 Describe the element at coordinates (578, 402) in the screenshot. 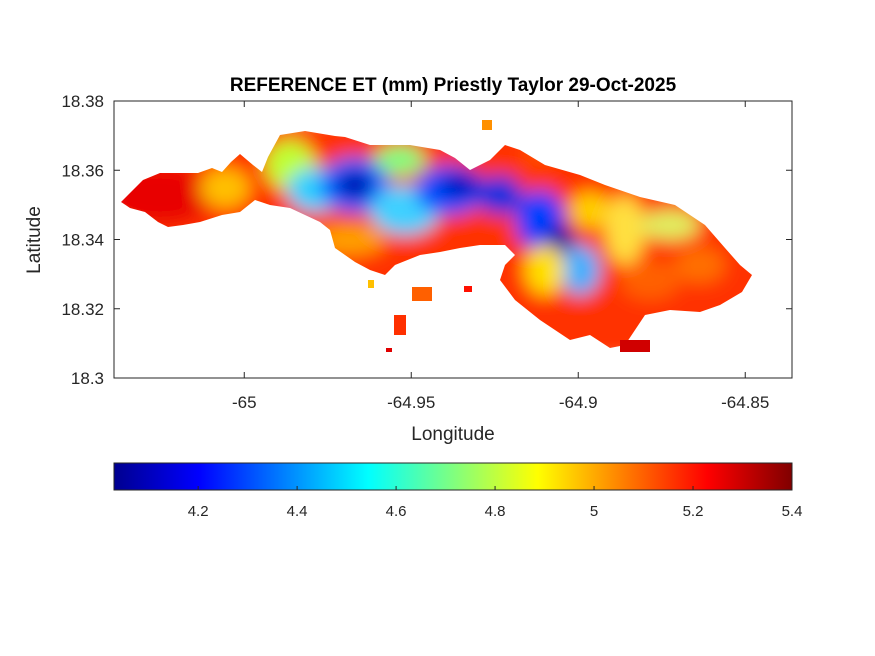

I see `x-tick-label: -64.9` at that location.